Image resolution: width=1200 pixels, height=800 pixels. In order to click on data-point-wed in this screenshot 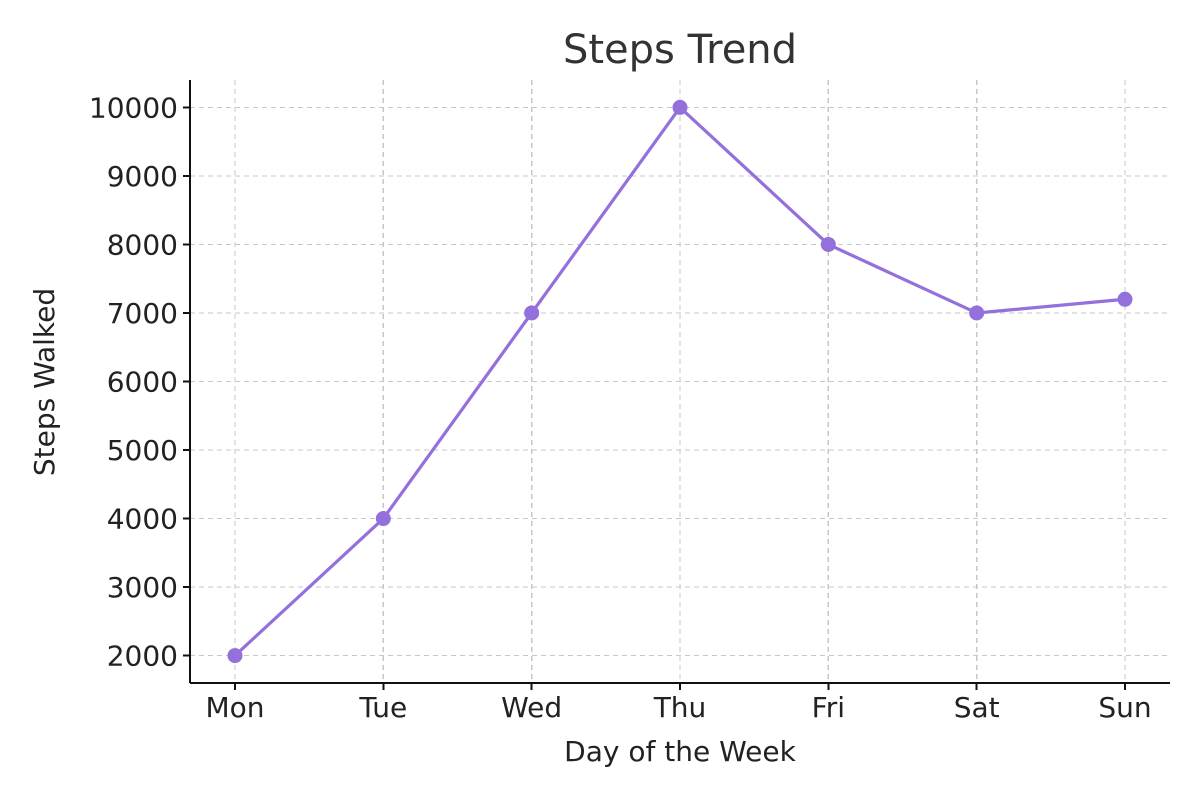, I will do `click(532, 313)`.